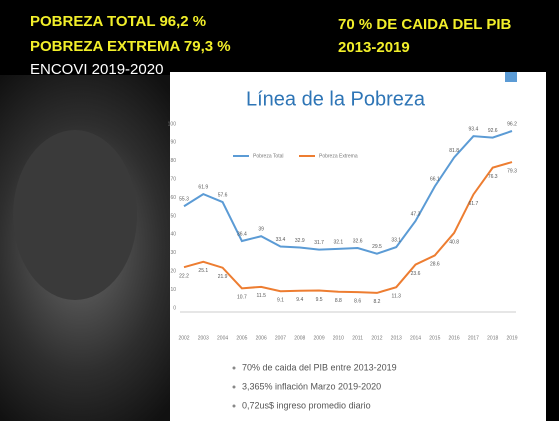 The image size is (559, 421). I want to click on x-tick-label: 2014, so click(415, 338).